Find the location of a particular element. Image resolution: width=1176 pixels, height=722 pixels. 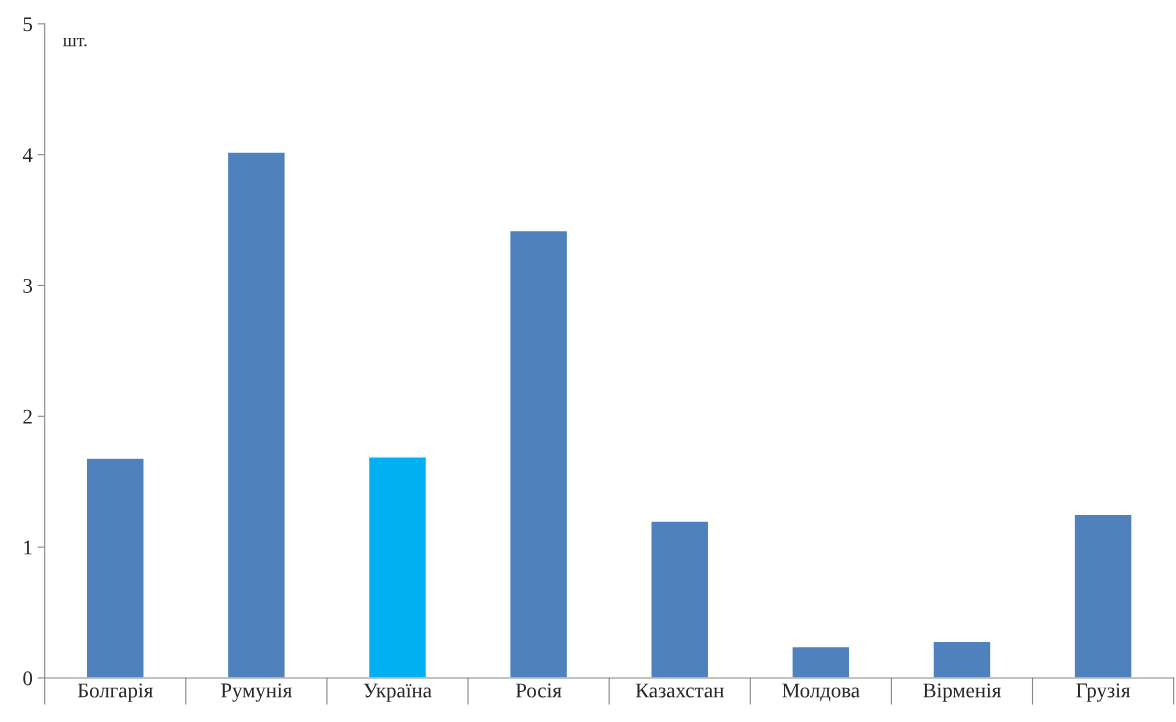

x-tick-label: Казахстан is located at coordinates (679, 690).